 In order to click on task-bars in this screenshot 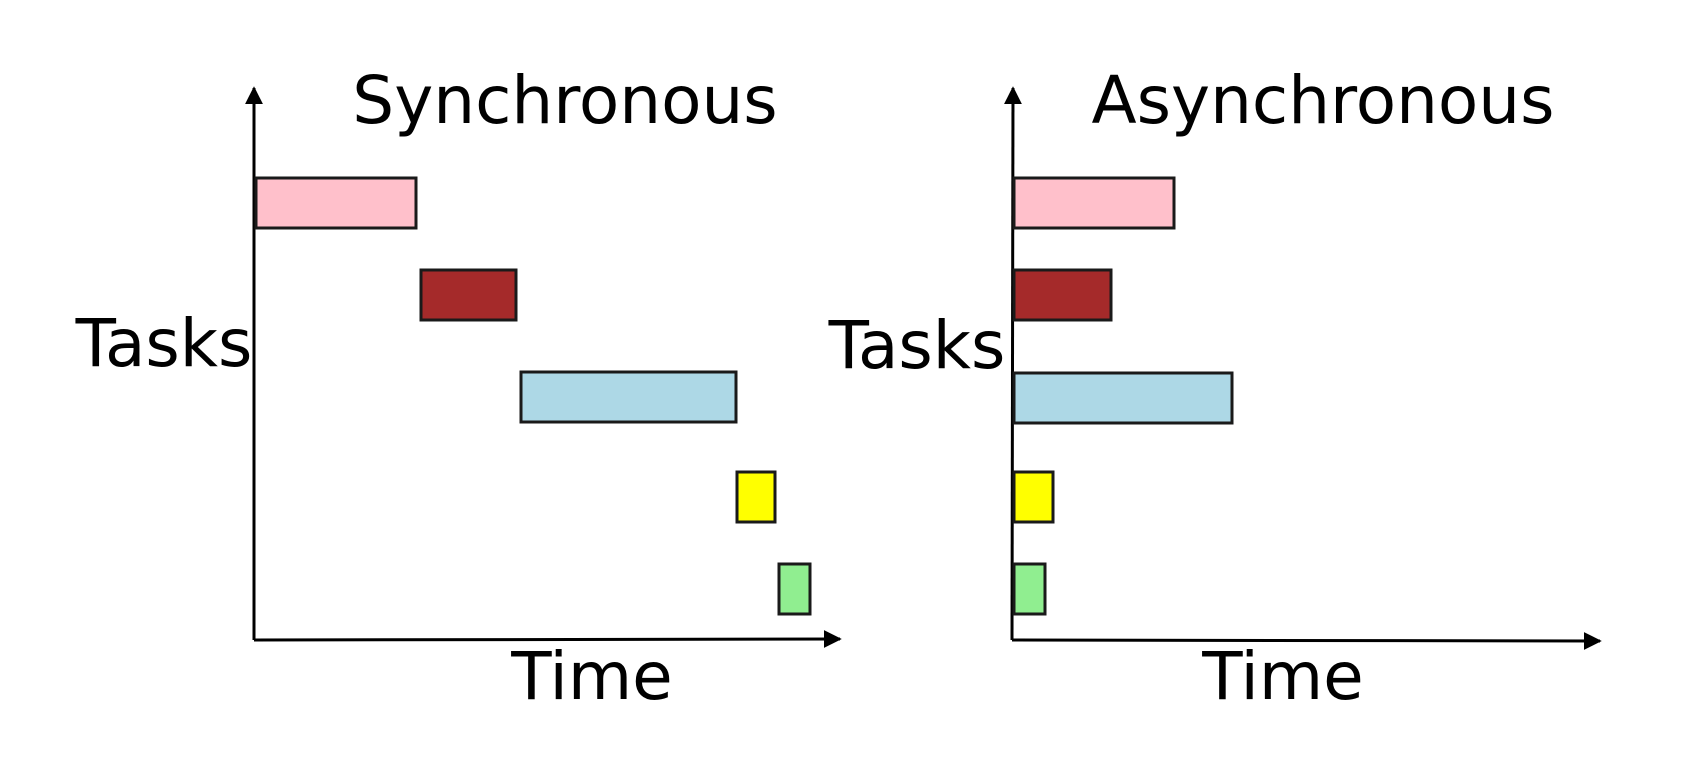, I will do `click(1123, 396)`.